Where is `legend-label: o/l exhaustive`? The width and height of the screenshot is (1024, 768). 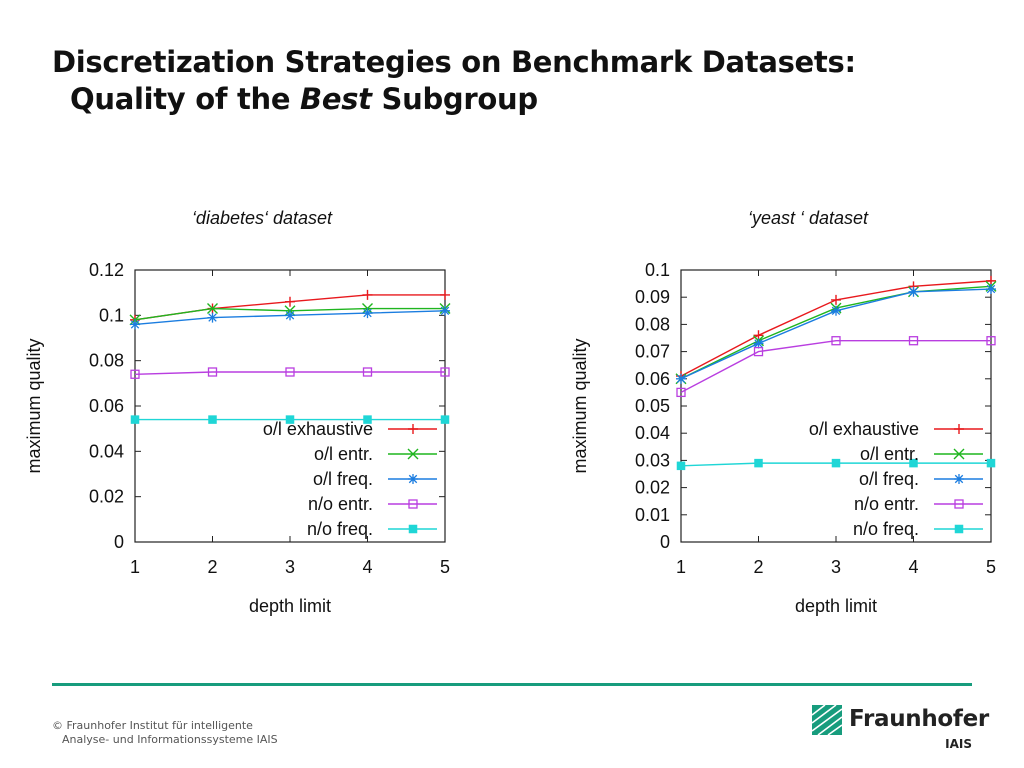 legend-label: o/l exhaustive is located at coordinates (864, 429).